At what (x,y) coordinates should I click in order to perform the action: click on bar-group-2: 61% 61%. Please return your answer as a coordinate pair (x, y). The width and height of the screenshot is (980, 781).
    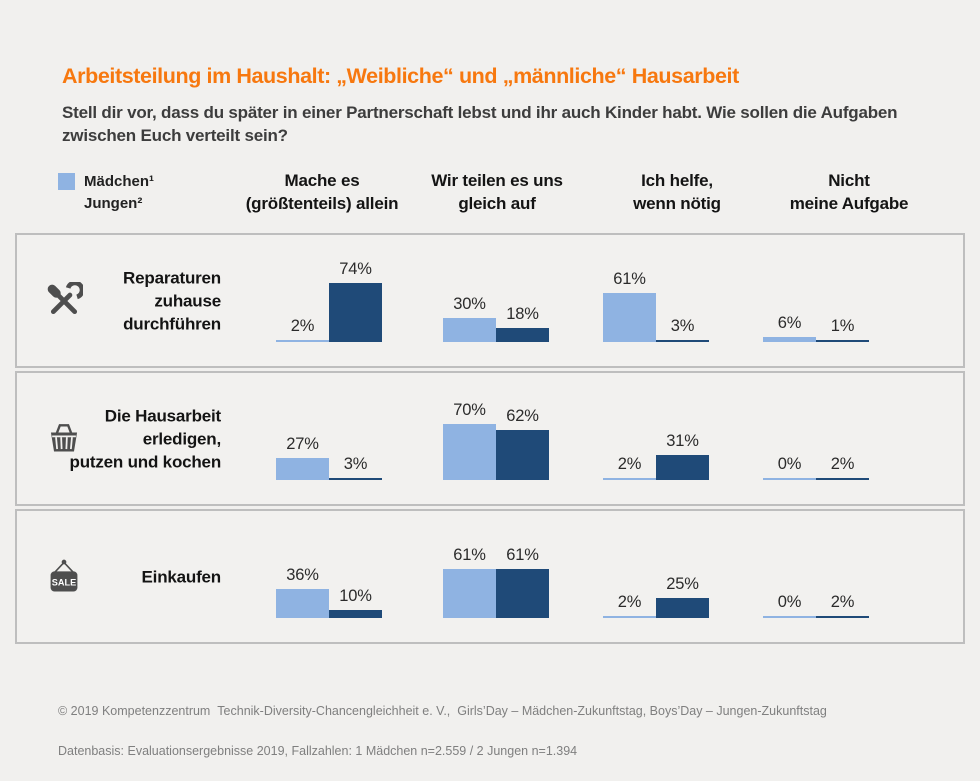
    Looking at the image, I should click on (496, 582).